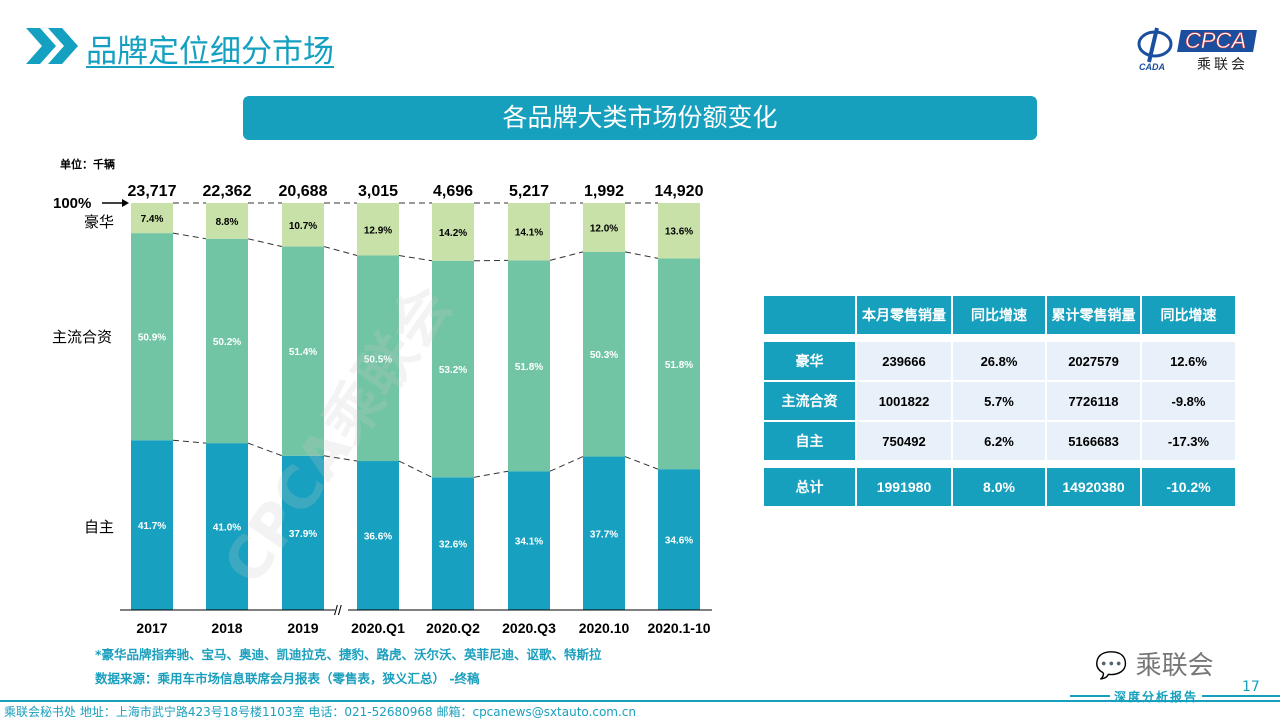  Describe the element at coordinates (453, 233) in the screenshot. I see `data-label: 14.2%` at that location.